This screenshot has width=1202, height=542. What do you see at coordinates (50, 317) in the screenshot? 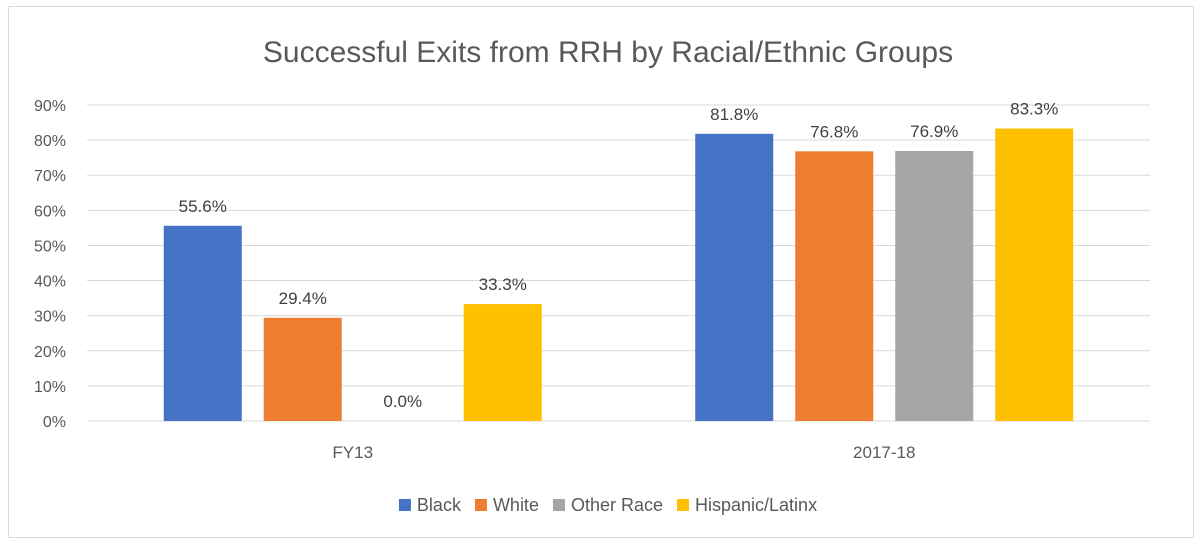
I see `y-tick-label: 30%` at bounding box center [50, 317].